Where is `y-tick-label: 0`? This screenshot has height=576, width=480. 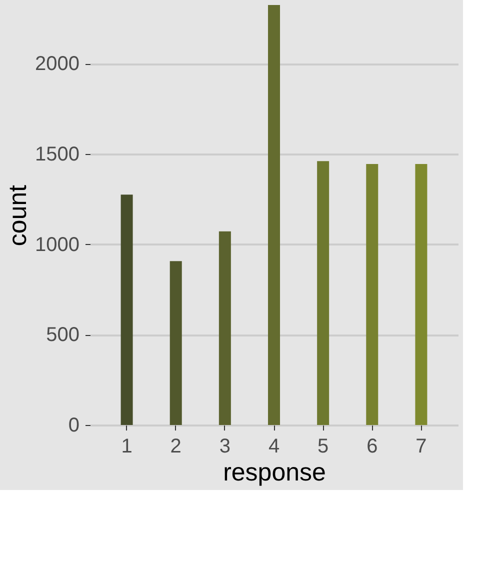
y-tick-label: 0 is located at coordinates (74, 425).